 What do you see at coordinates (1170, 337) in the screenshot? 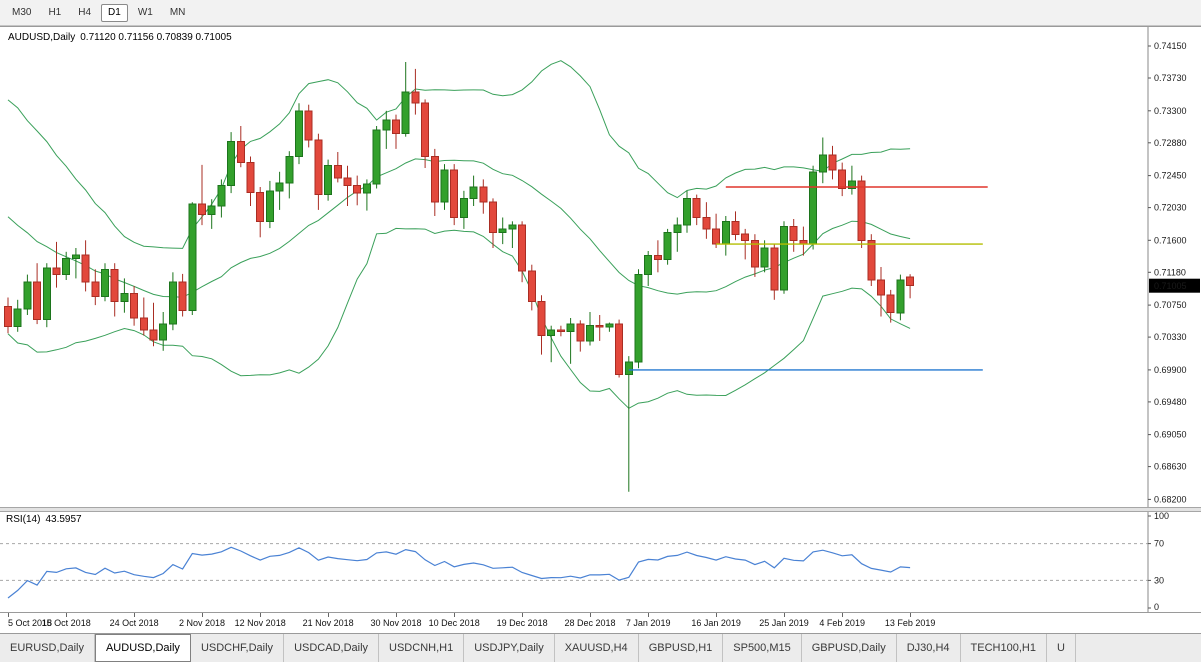
I see `price-axis-label: 0.70330` at bounding box center [1170, 337].